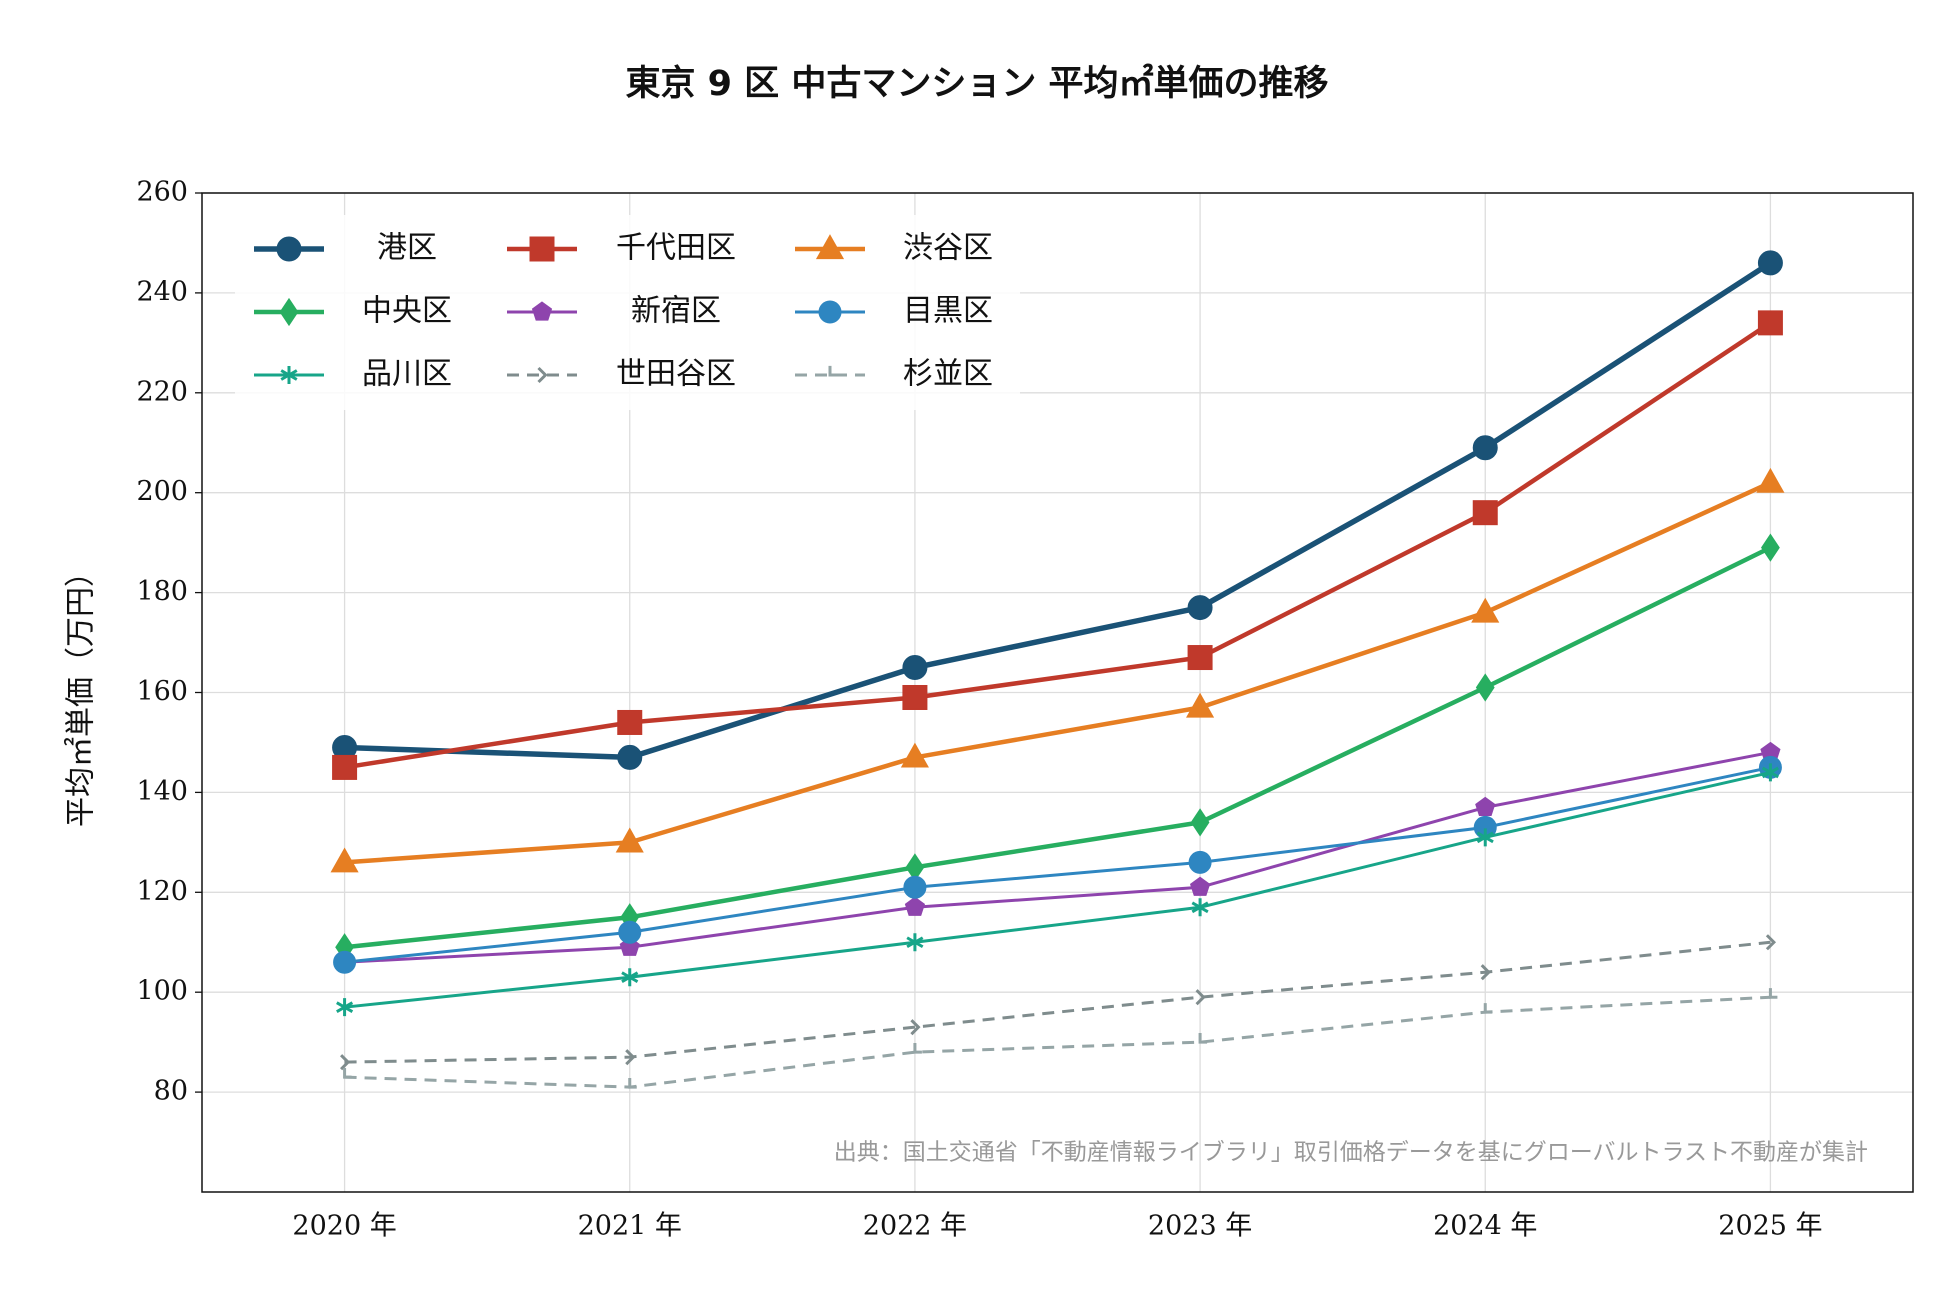 The height and width of the screenshot is (1302, 1954). I want to click on legend-label: 中央区, so click(407, 311).